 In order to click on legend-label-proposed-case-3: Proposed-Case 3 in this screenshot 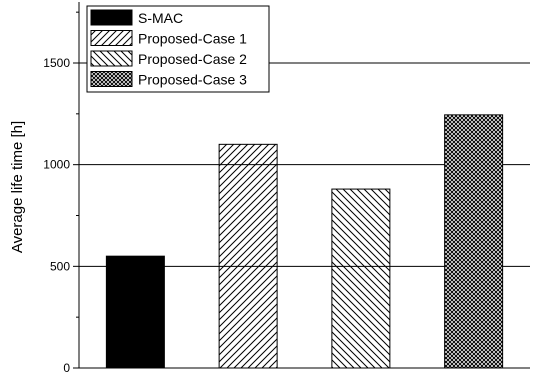, I will do `click(192, 80)`.